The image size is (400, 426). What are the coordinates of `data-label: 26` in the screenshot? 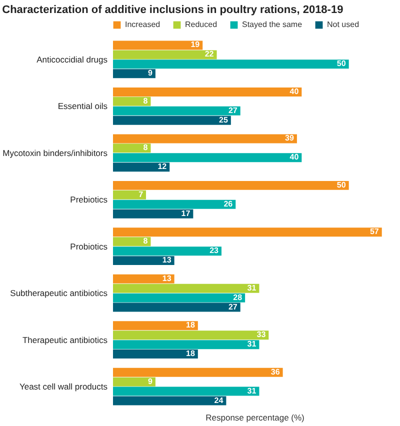 It's located at (229, 203).